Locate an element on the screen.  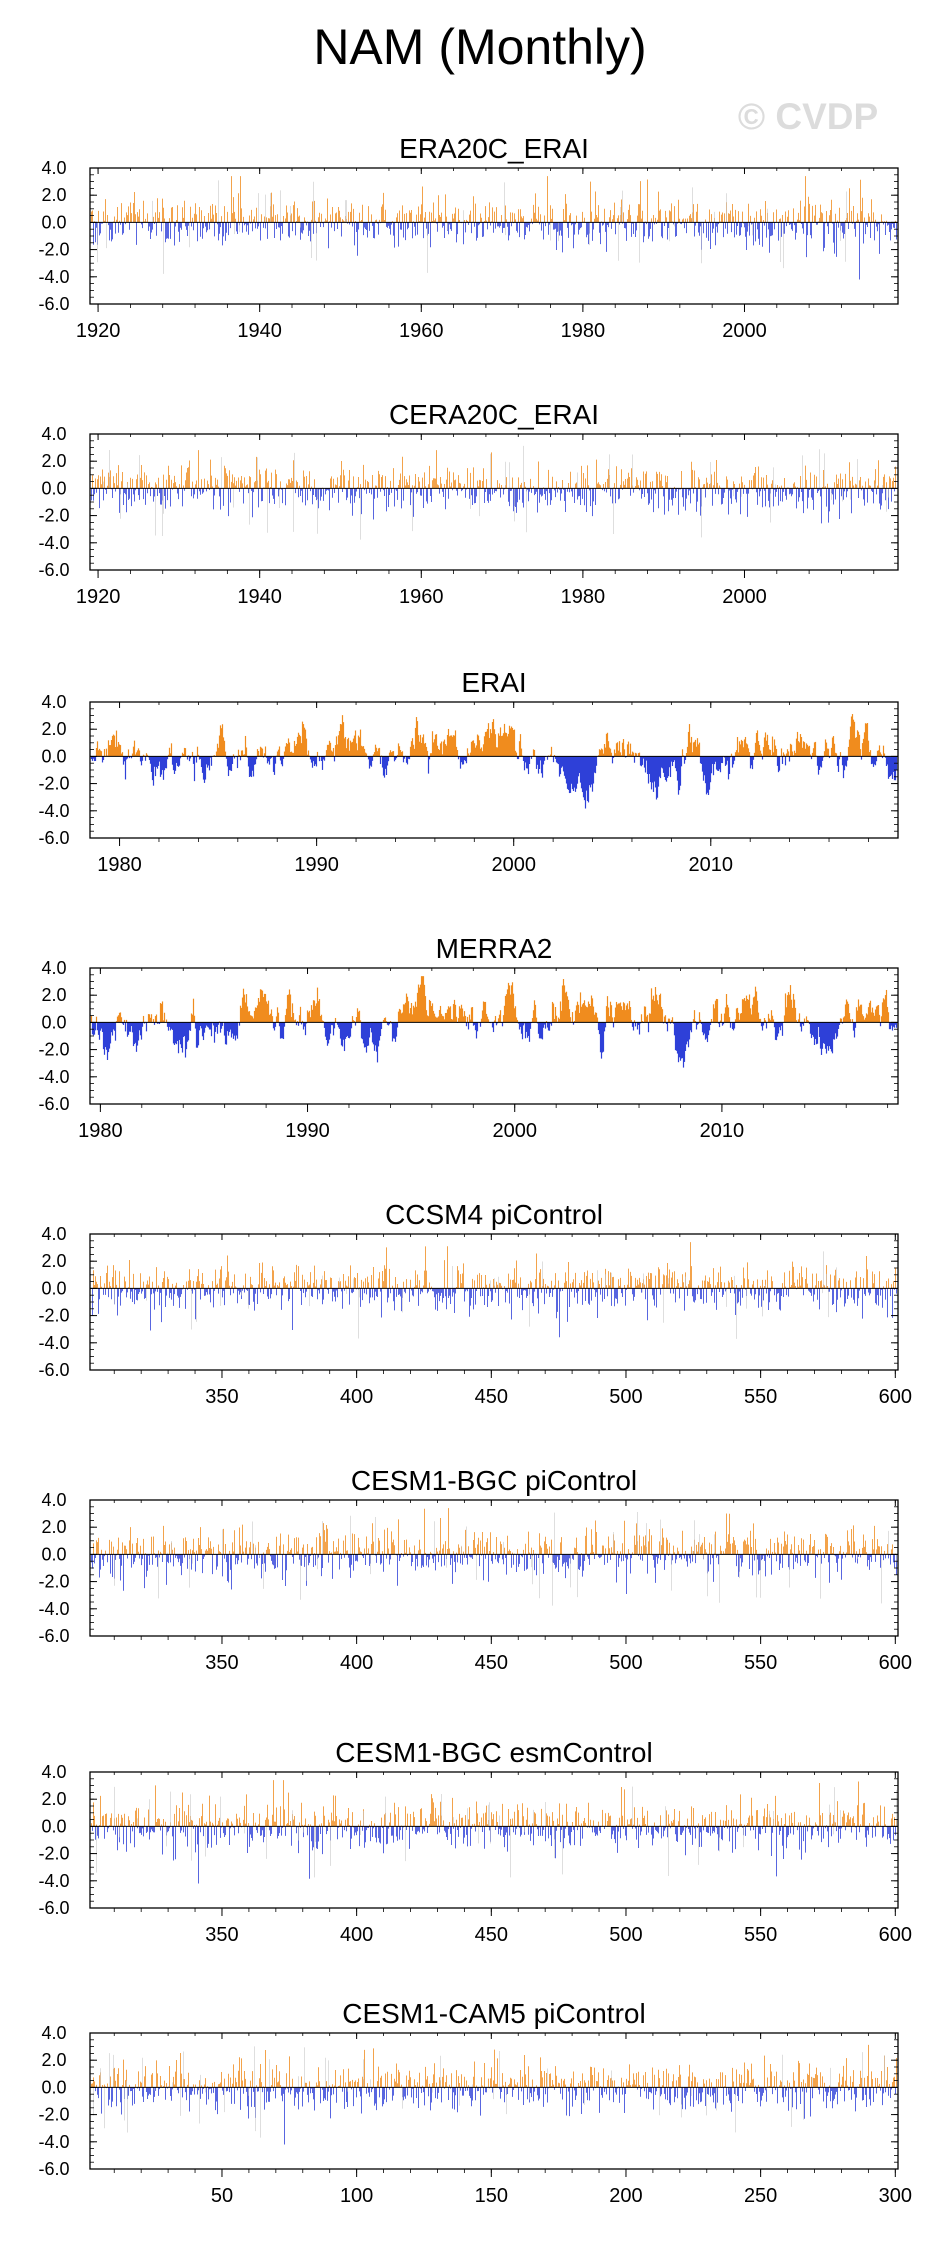
figure-title: NAM (Monthly) is located at coordinates (479, 47).